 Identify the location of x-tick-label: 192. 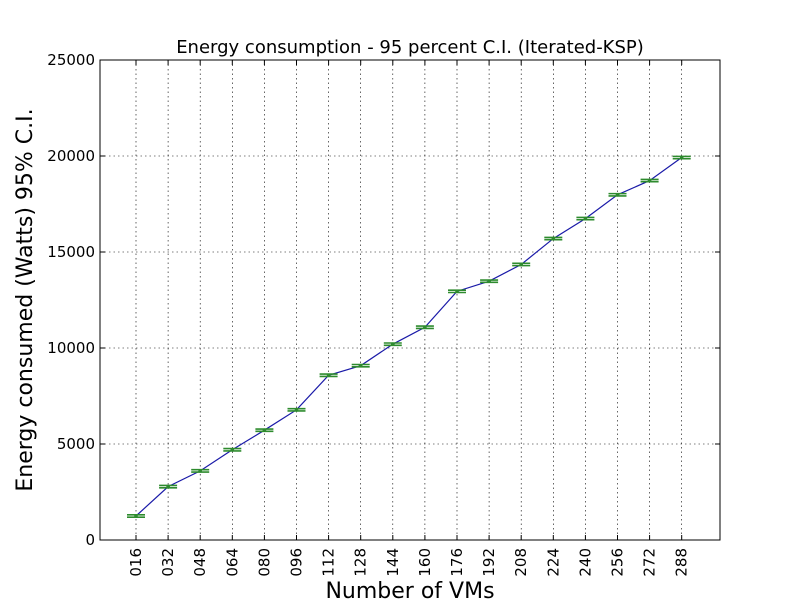
(489, 562).